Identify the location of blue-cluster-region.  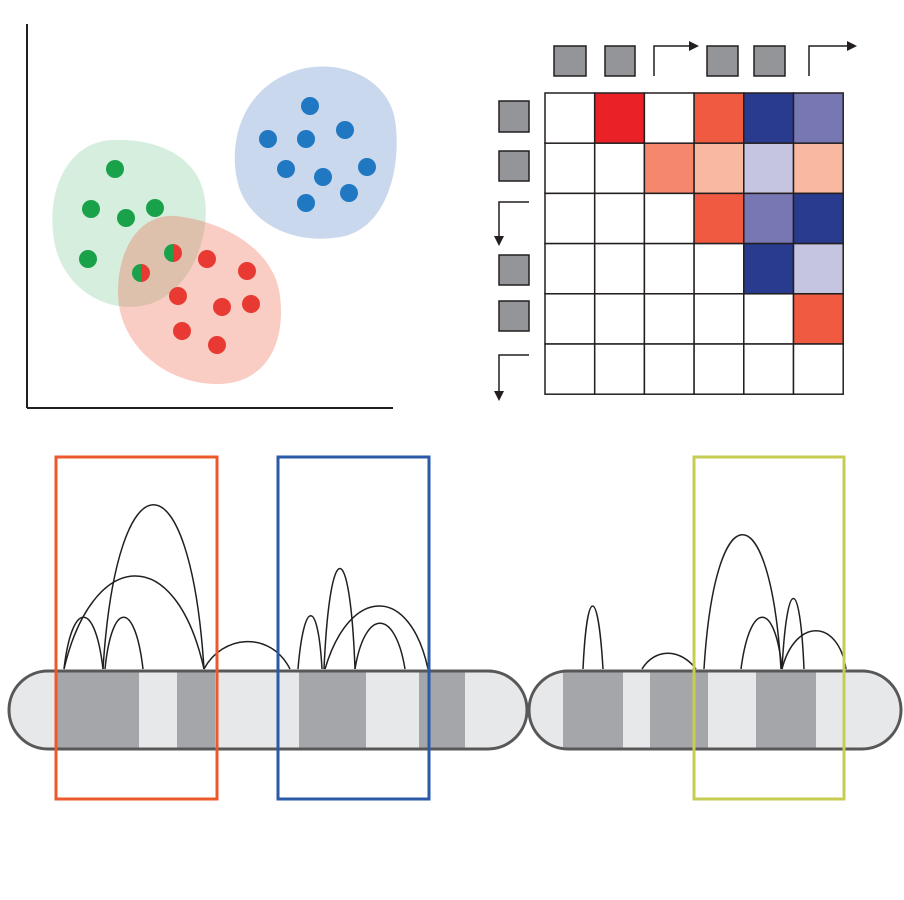
(315, 152).